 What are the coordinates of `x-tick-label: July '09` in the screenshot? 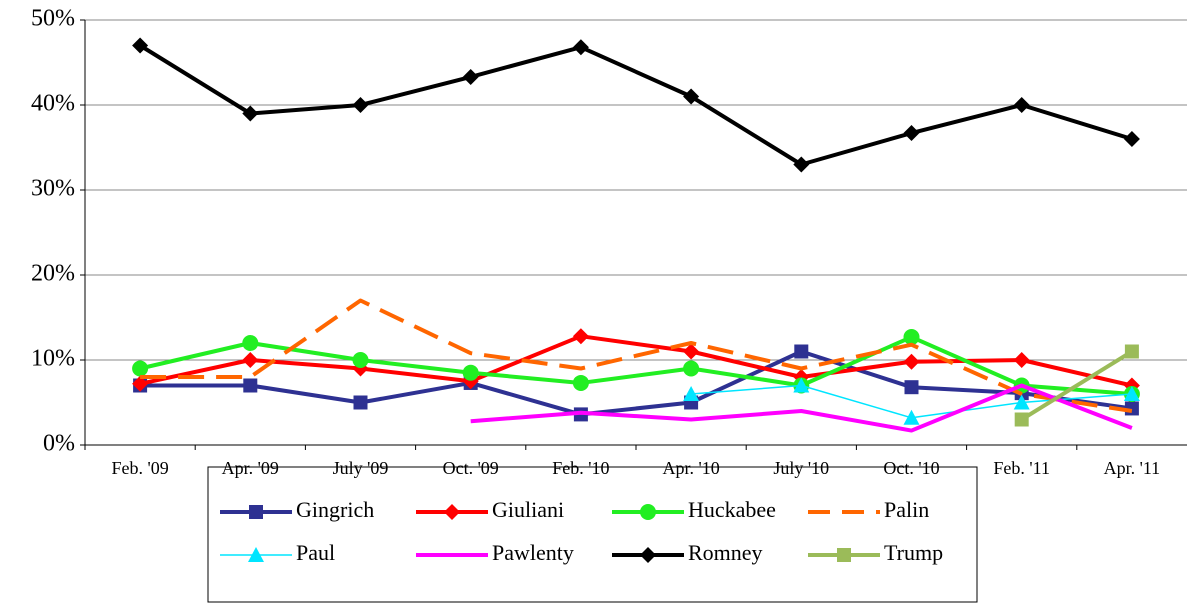 It's located at (361, 468).